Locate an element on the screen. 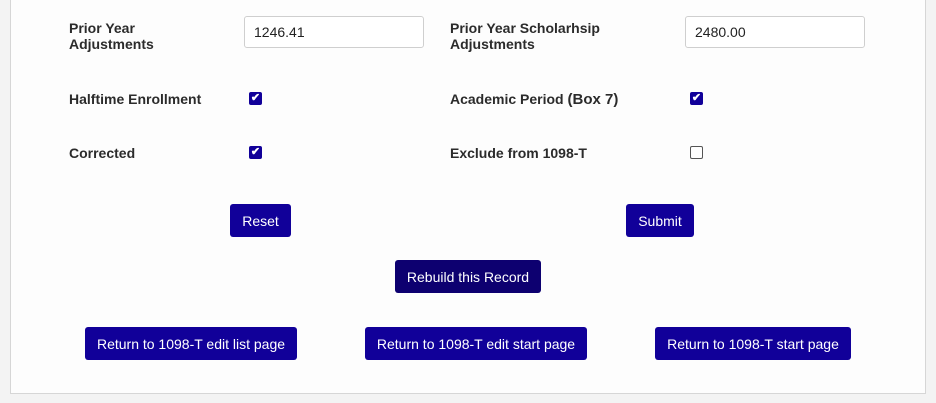  halftime-enrollment-checkbox: ✔ is located at coordinates (255, 98).